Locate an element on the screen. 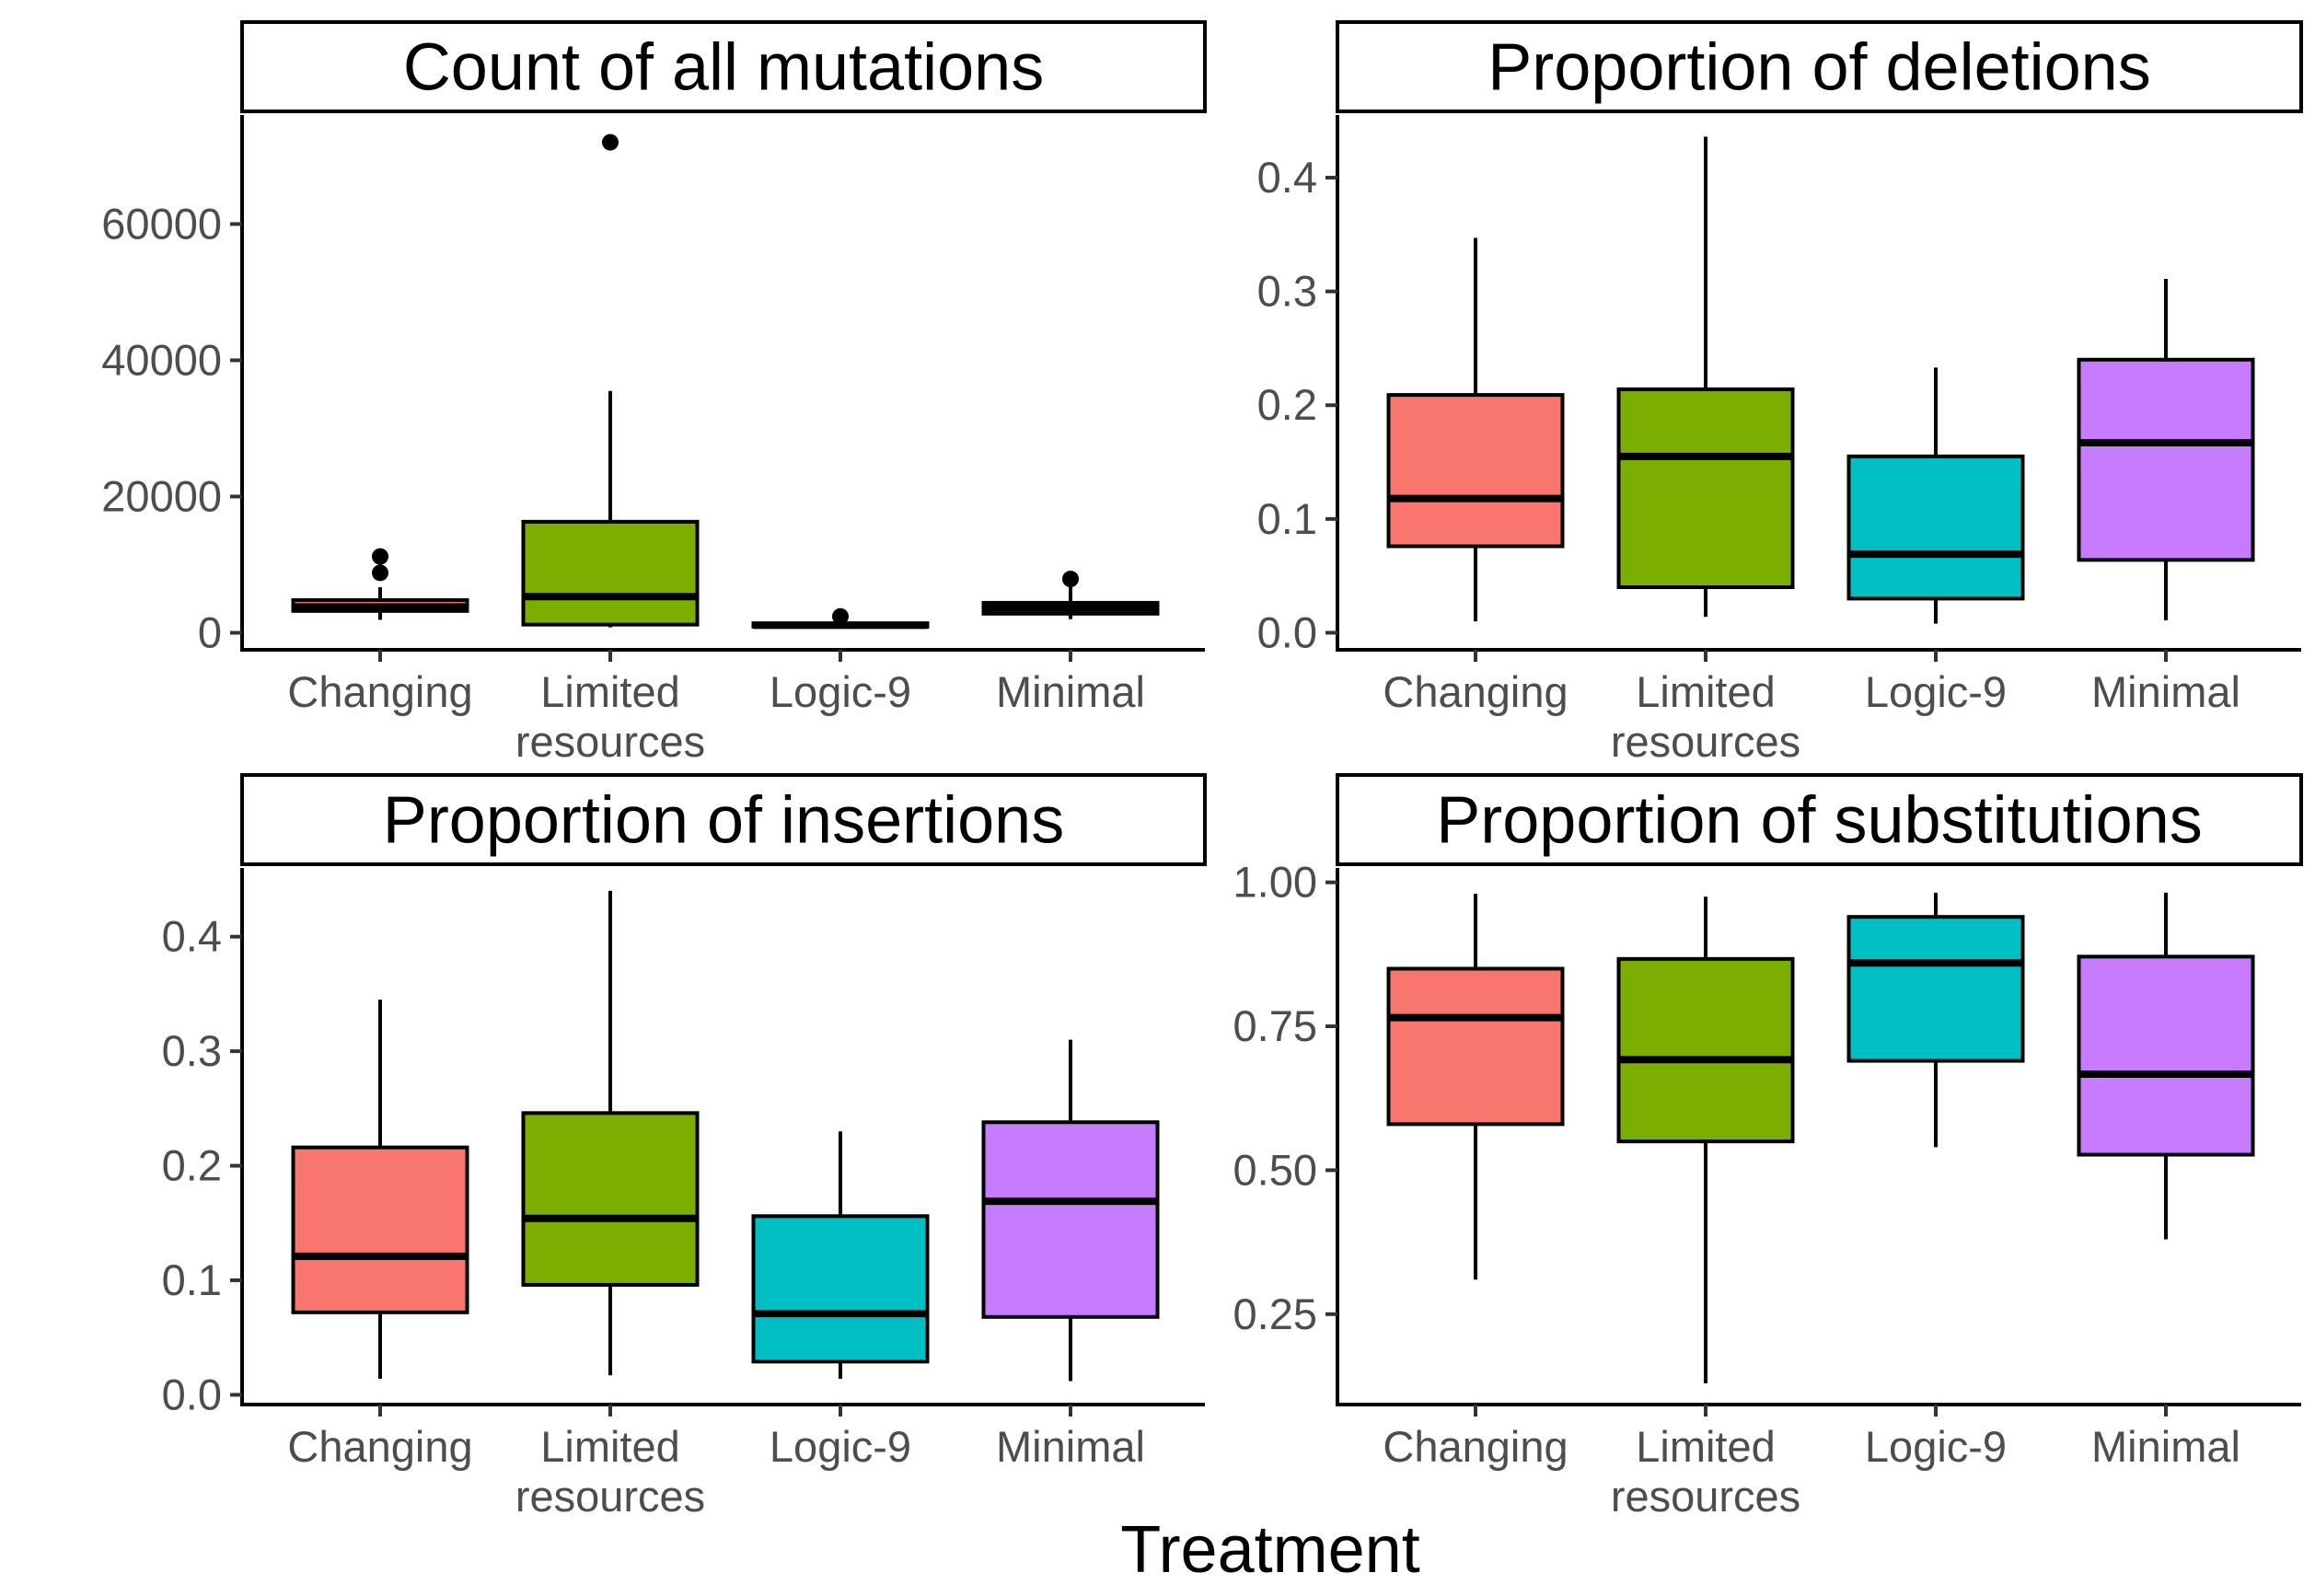 Image resolution: width=2315 pixels, height=1596 pixels. y-tick-label: 0.75 is located at coordinates (1275, 1025).